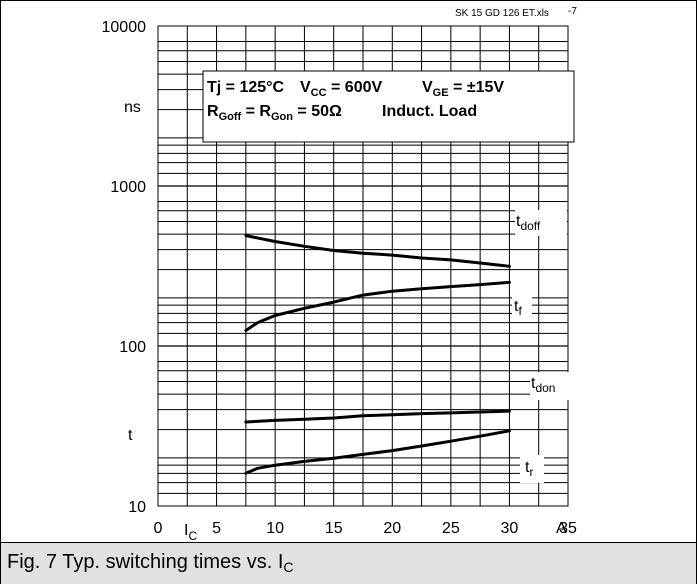 The width and height of the screenshot is (697, 584). I want to click on figure-caption: Fig. 7 Typ. switching times vs. IC, so click(150, 563).